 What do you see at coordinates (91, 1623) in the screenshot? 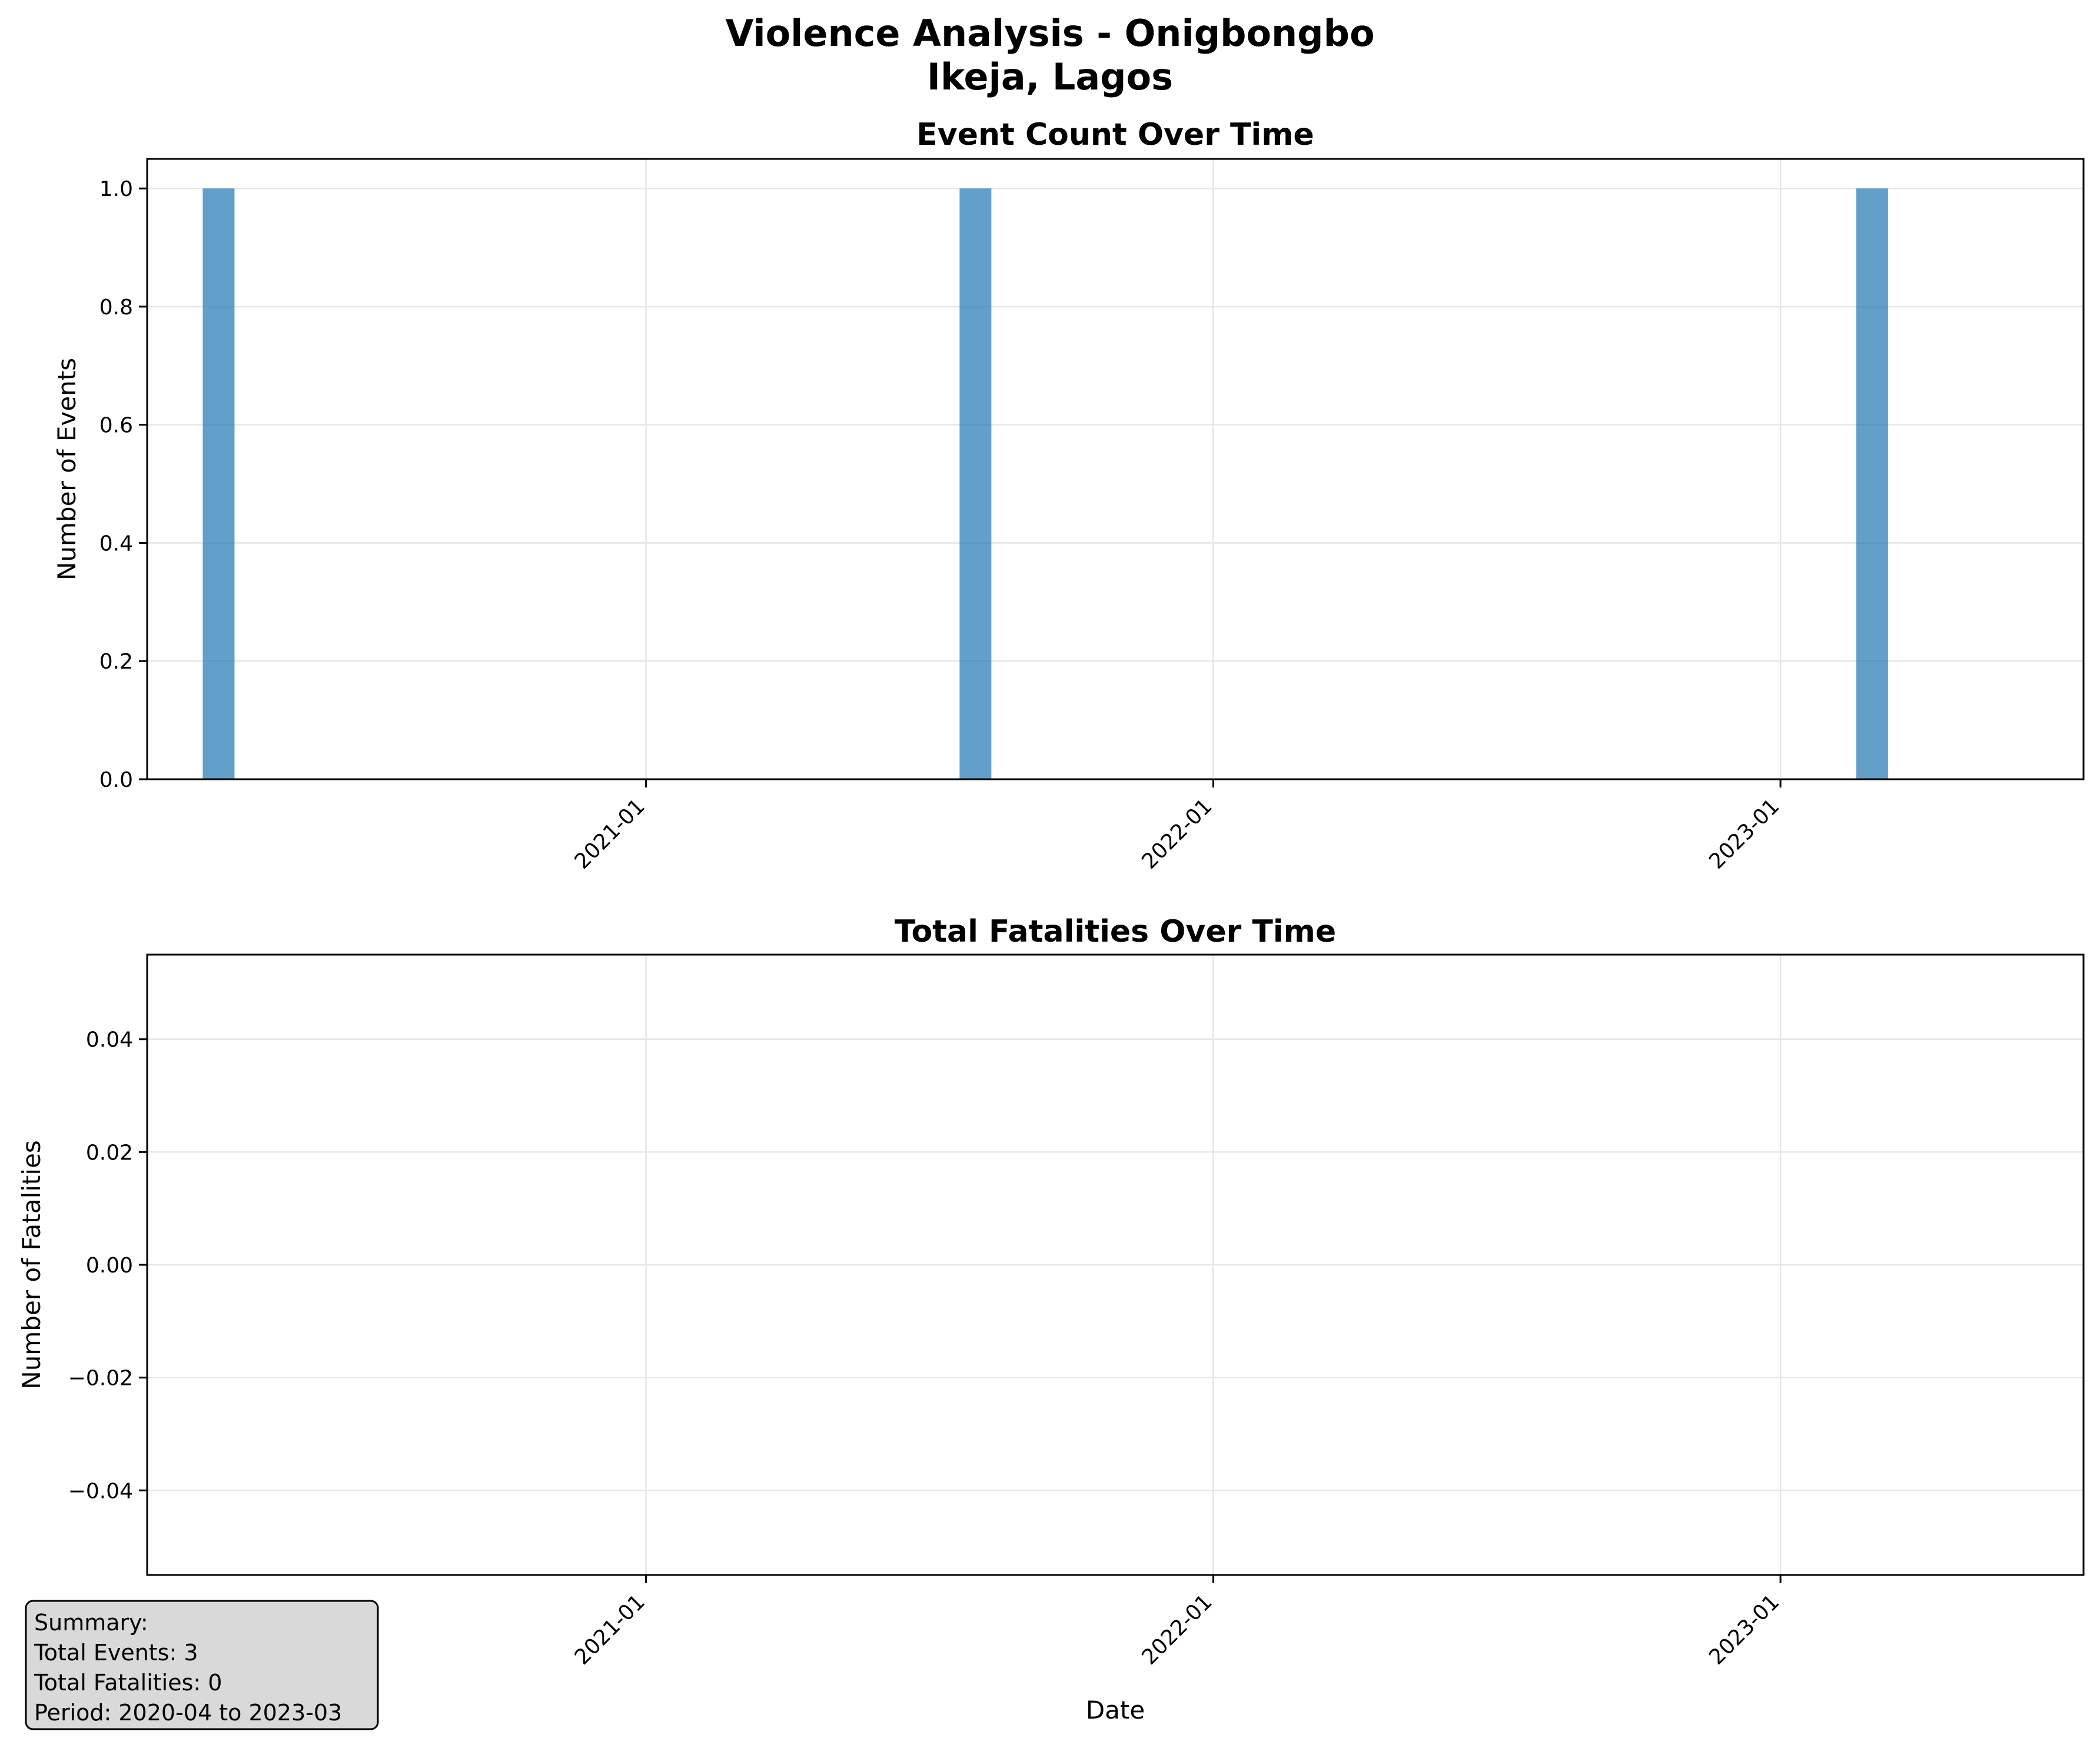
I see `summary-header: Summary:` at bounding box center [91, 1623].